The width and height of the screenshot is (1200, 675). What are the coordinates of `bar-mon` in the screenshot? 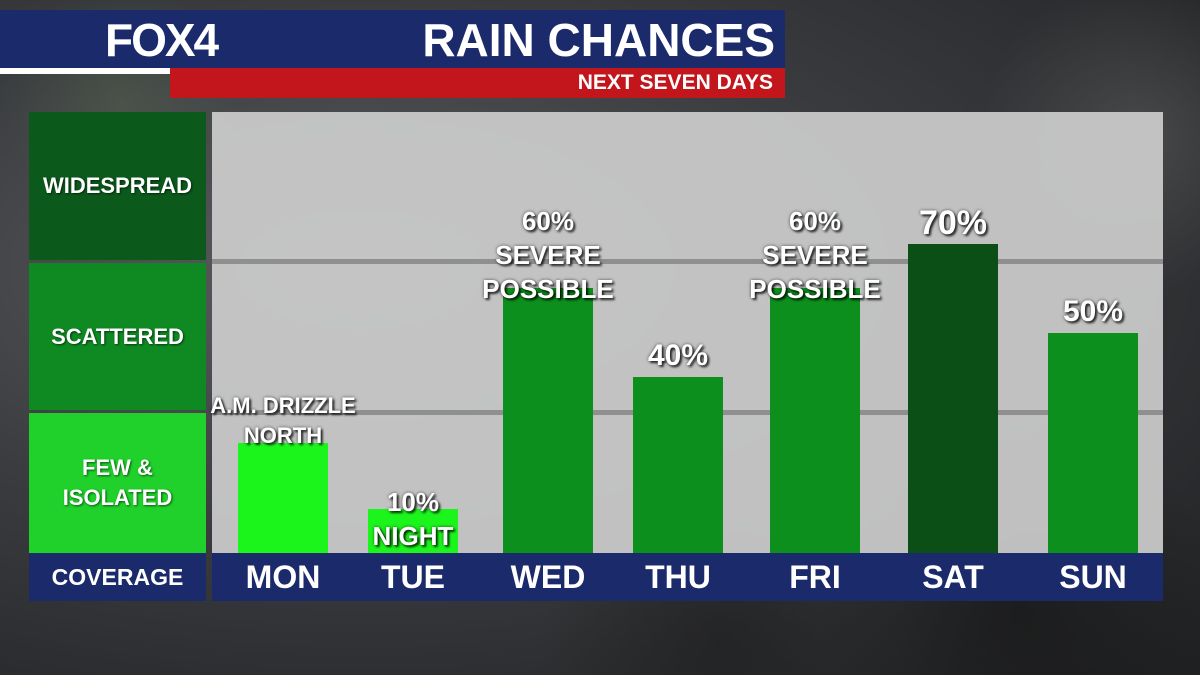 It's located at (283, 497).